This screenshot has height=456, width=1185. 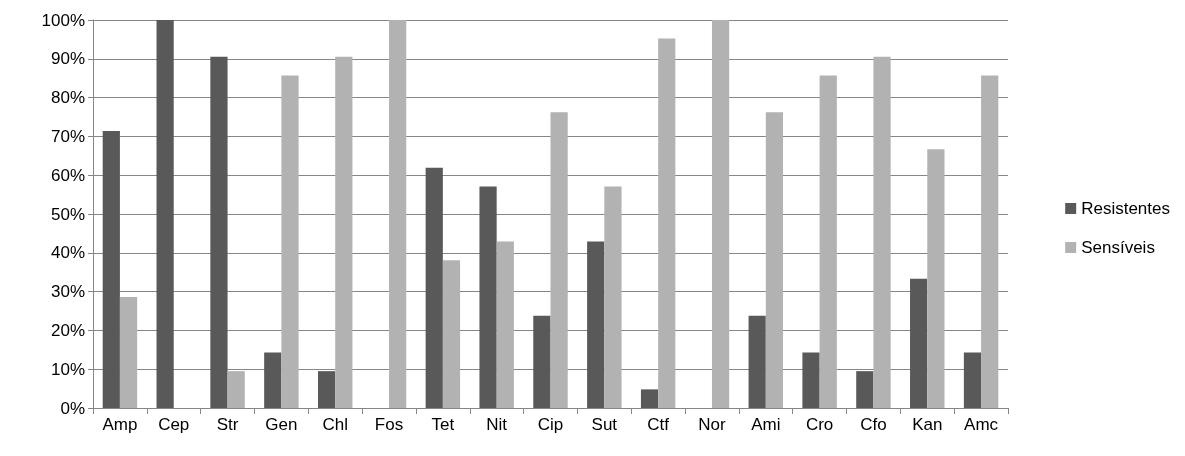 I want to click on x-tick-label: Cro, so click(x=819, y=424).